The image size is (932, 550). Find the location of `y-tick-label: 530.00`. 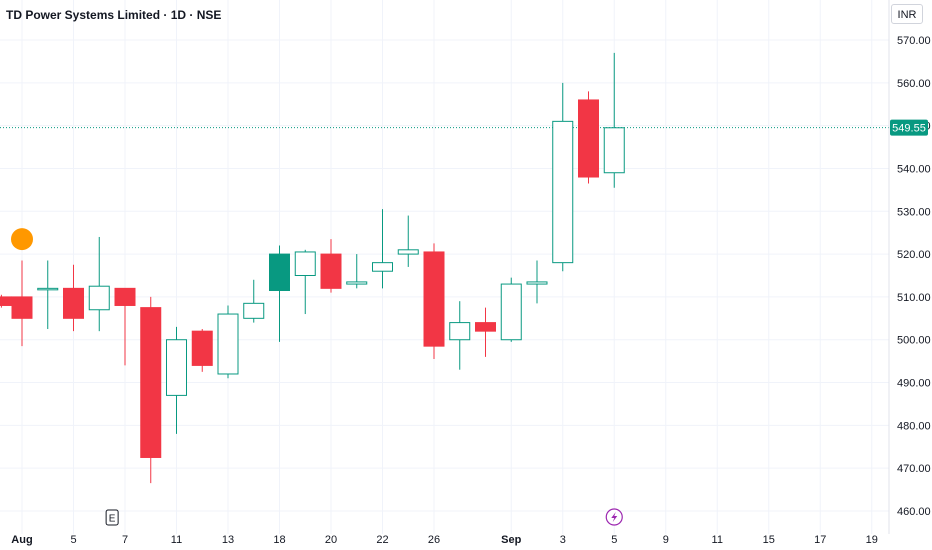

y-tick-label: 530.00 is located at coordinates (914, 212).